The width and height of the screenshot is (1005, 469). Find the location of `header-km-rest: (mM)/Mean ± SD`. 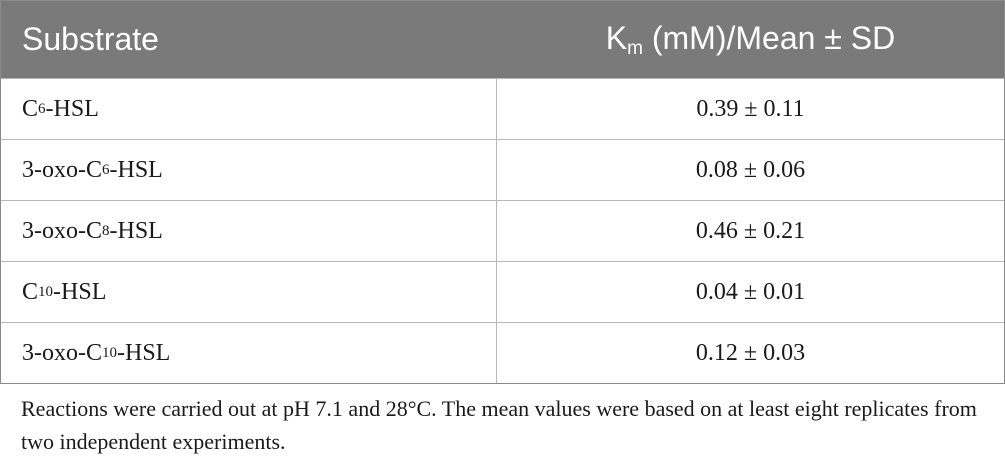

header-km-rest: (mM)/Mean ± SD is located at coordinates (769, 37).